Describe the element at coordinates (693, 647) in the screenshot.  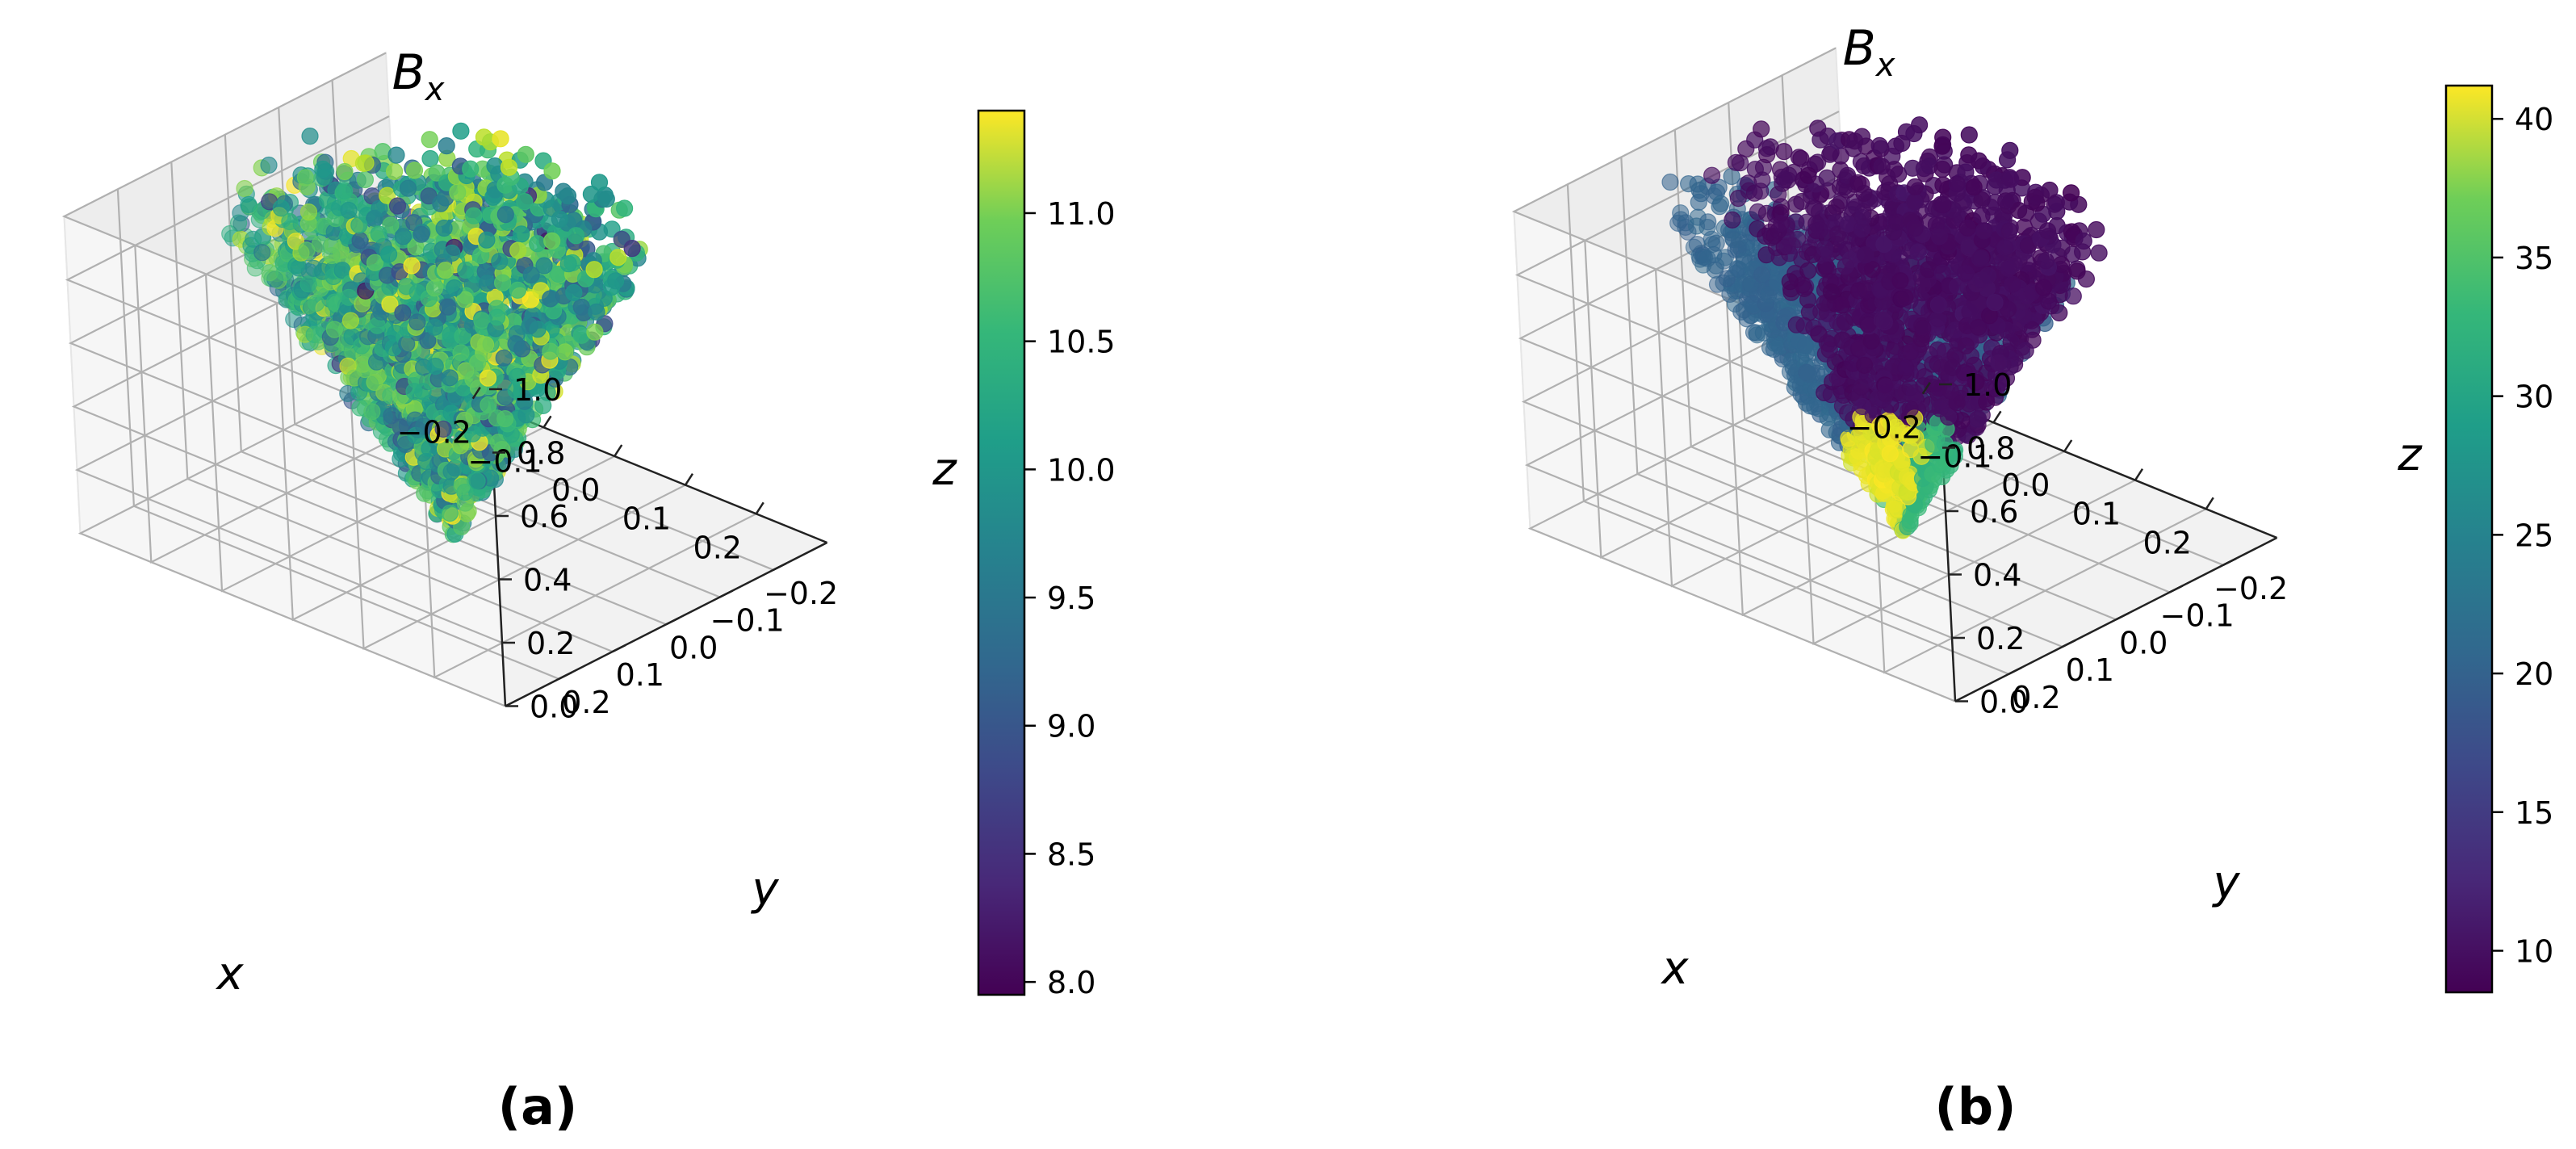
I see `panel-a-y-tick-label: 0.0` at that location.